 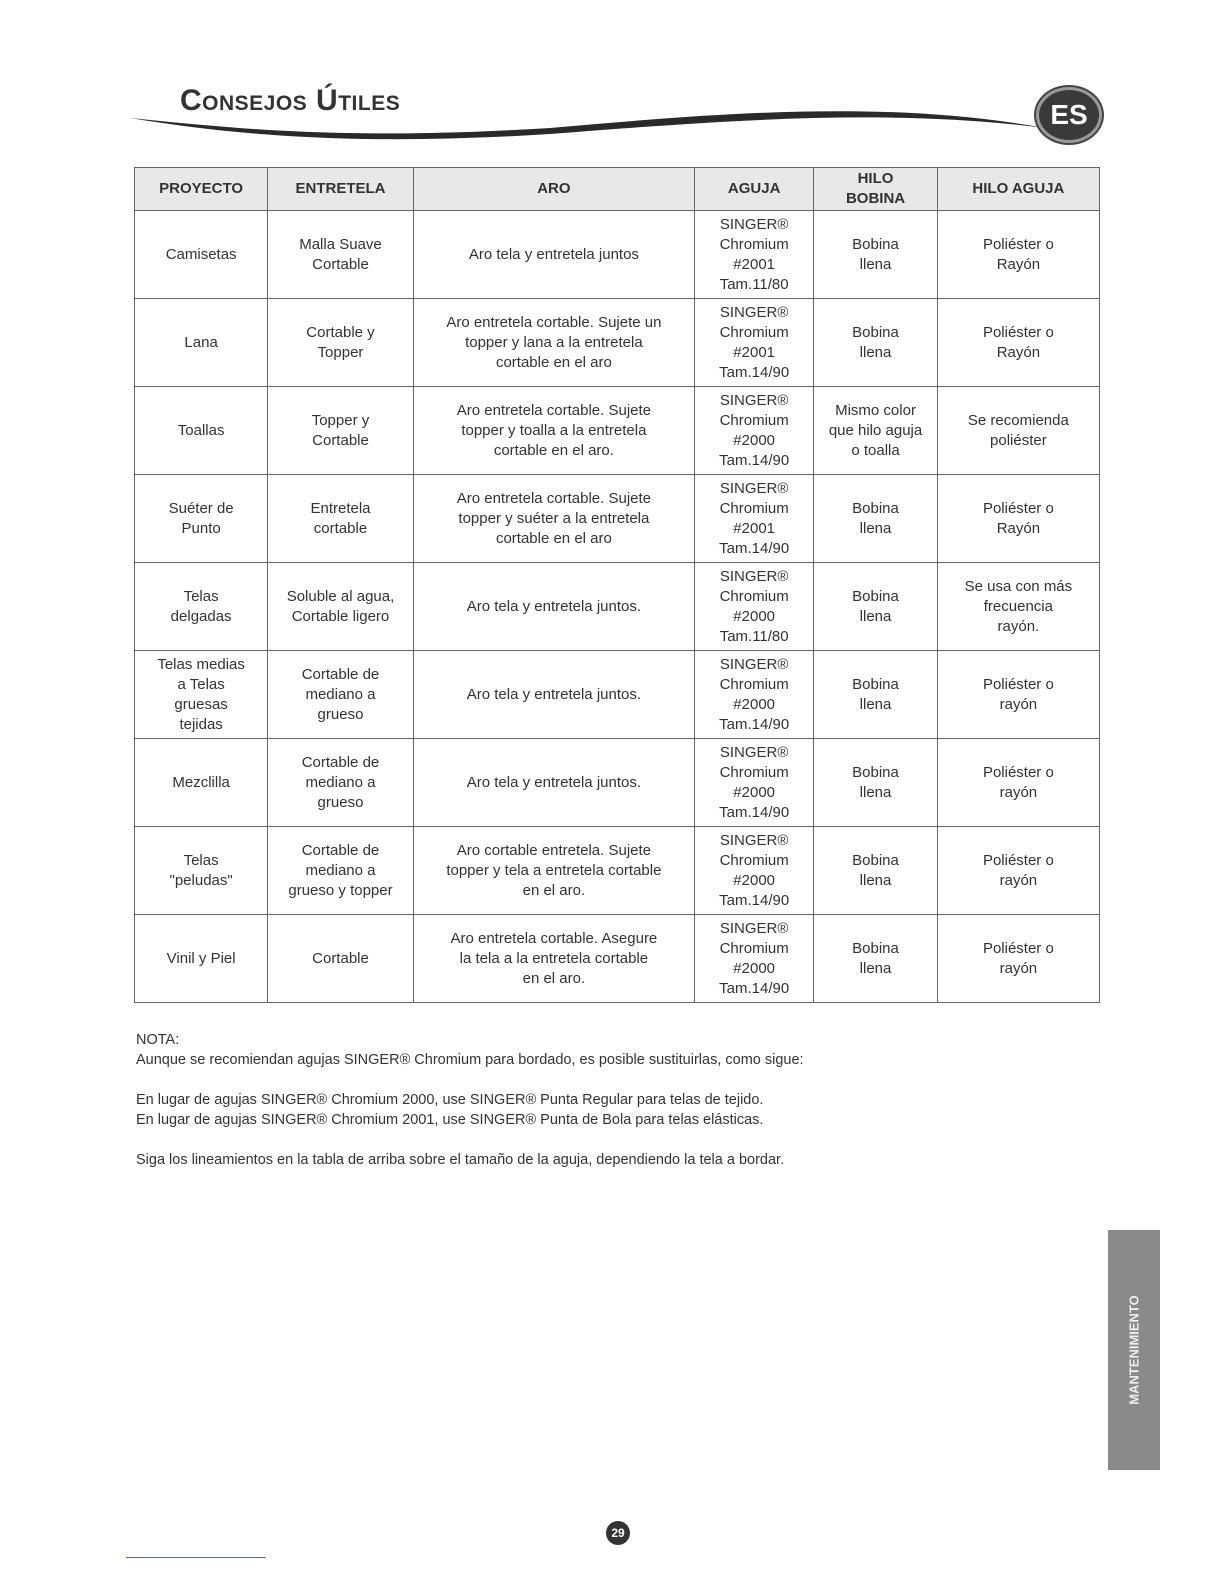 I want to click on table-cell: Entretela cortable, so click(x=340, y=518).